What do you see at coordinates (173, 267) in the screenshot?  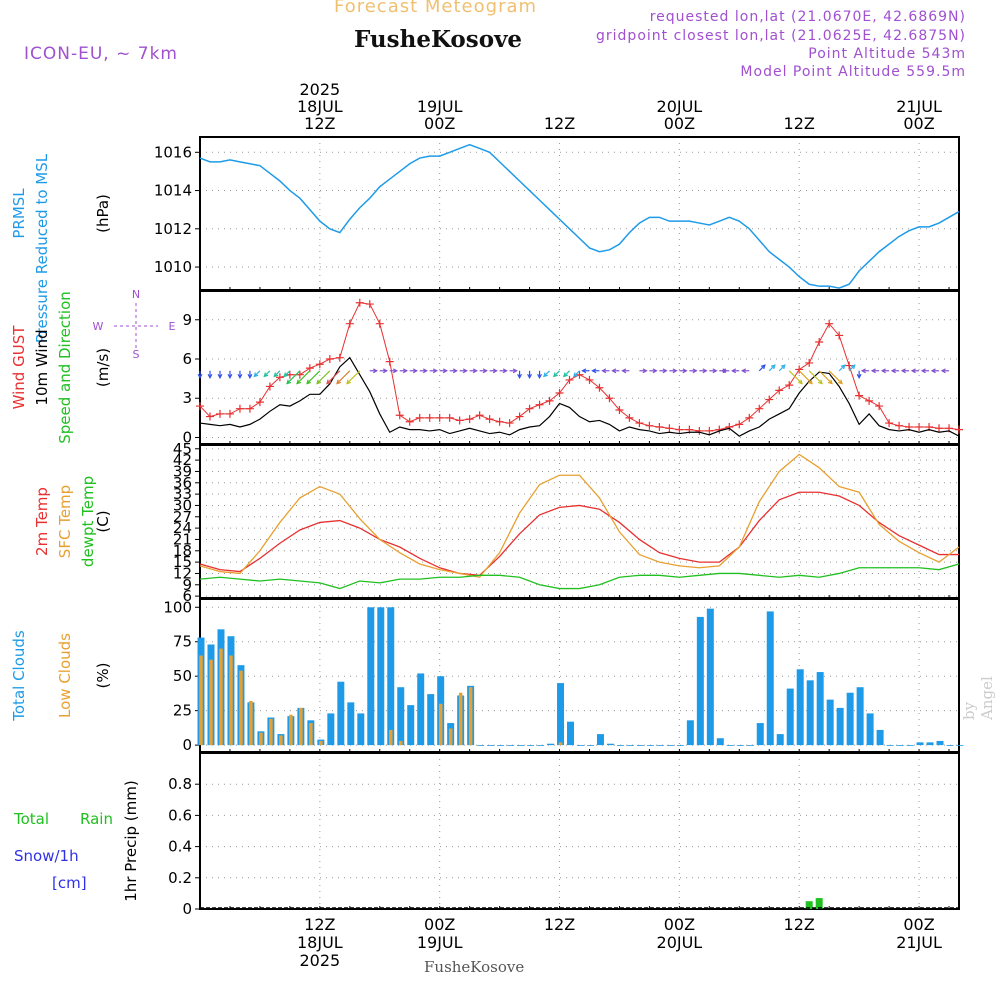 I see `y-tick-label: 1010` at bounding box center [173, 267].